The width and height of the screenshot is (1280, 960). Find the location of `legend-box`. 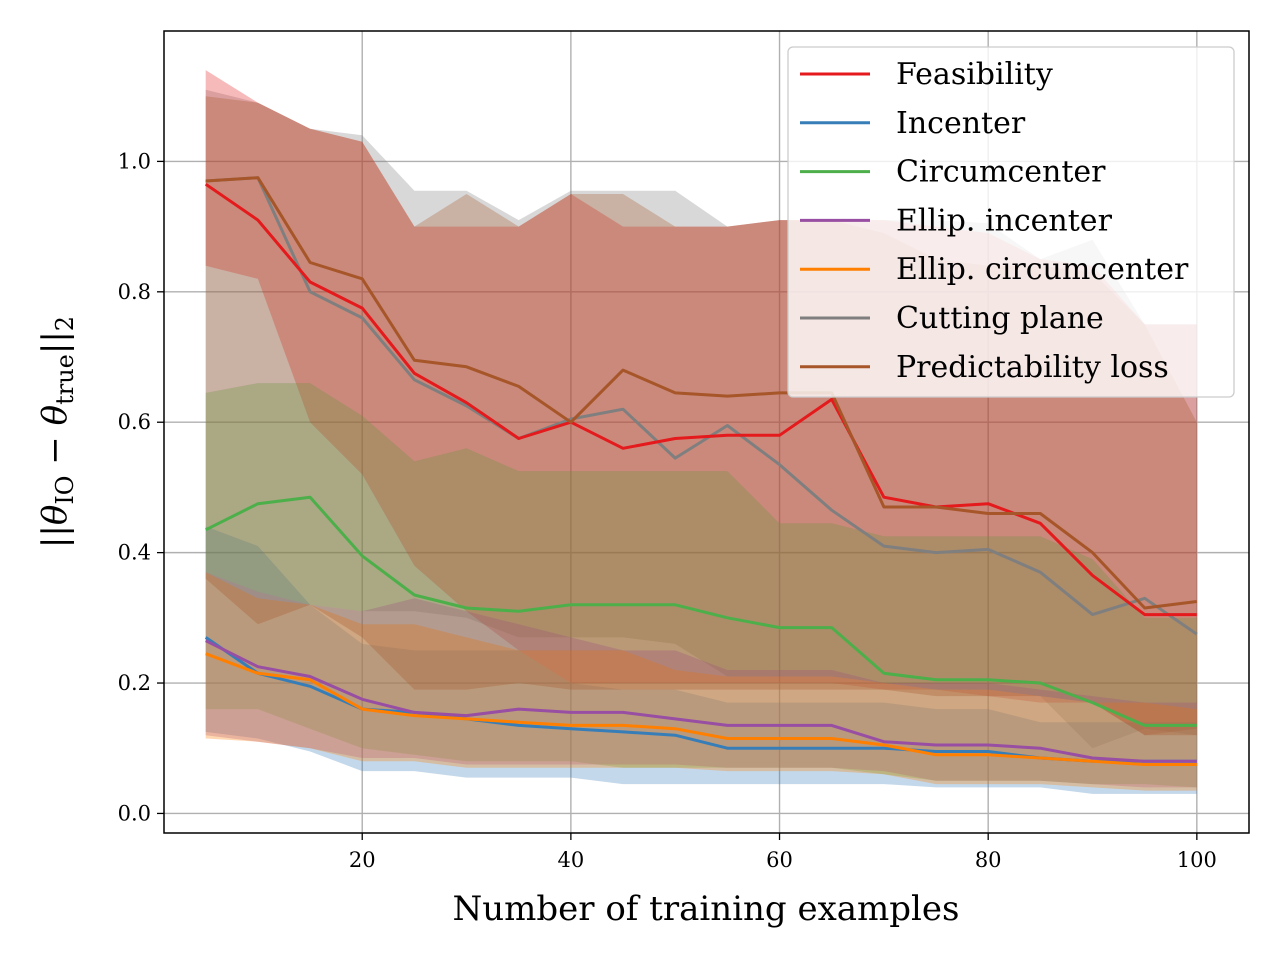

legend-box is located at coordinates (1011, 222).